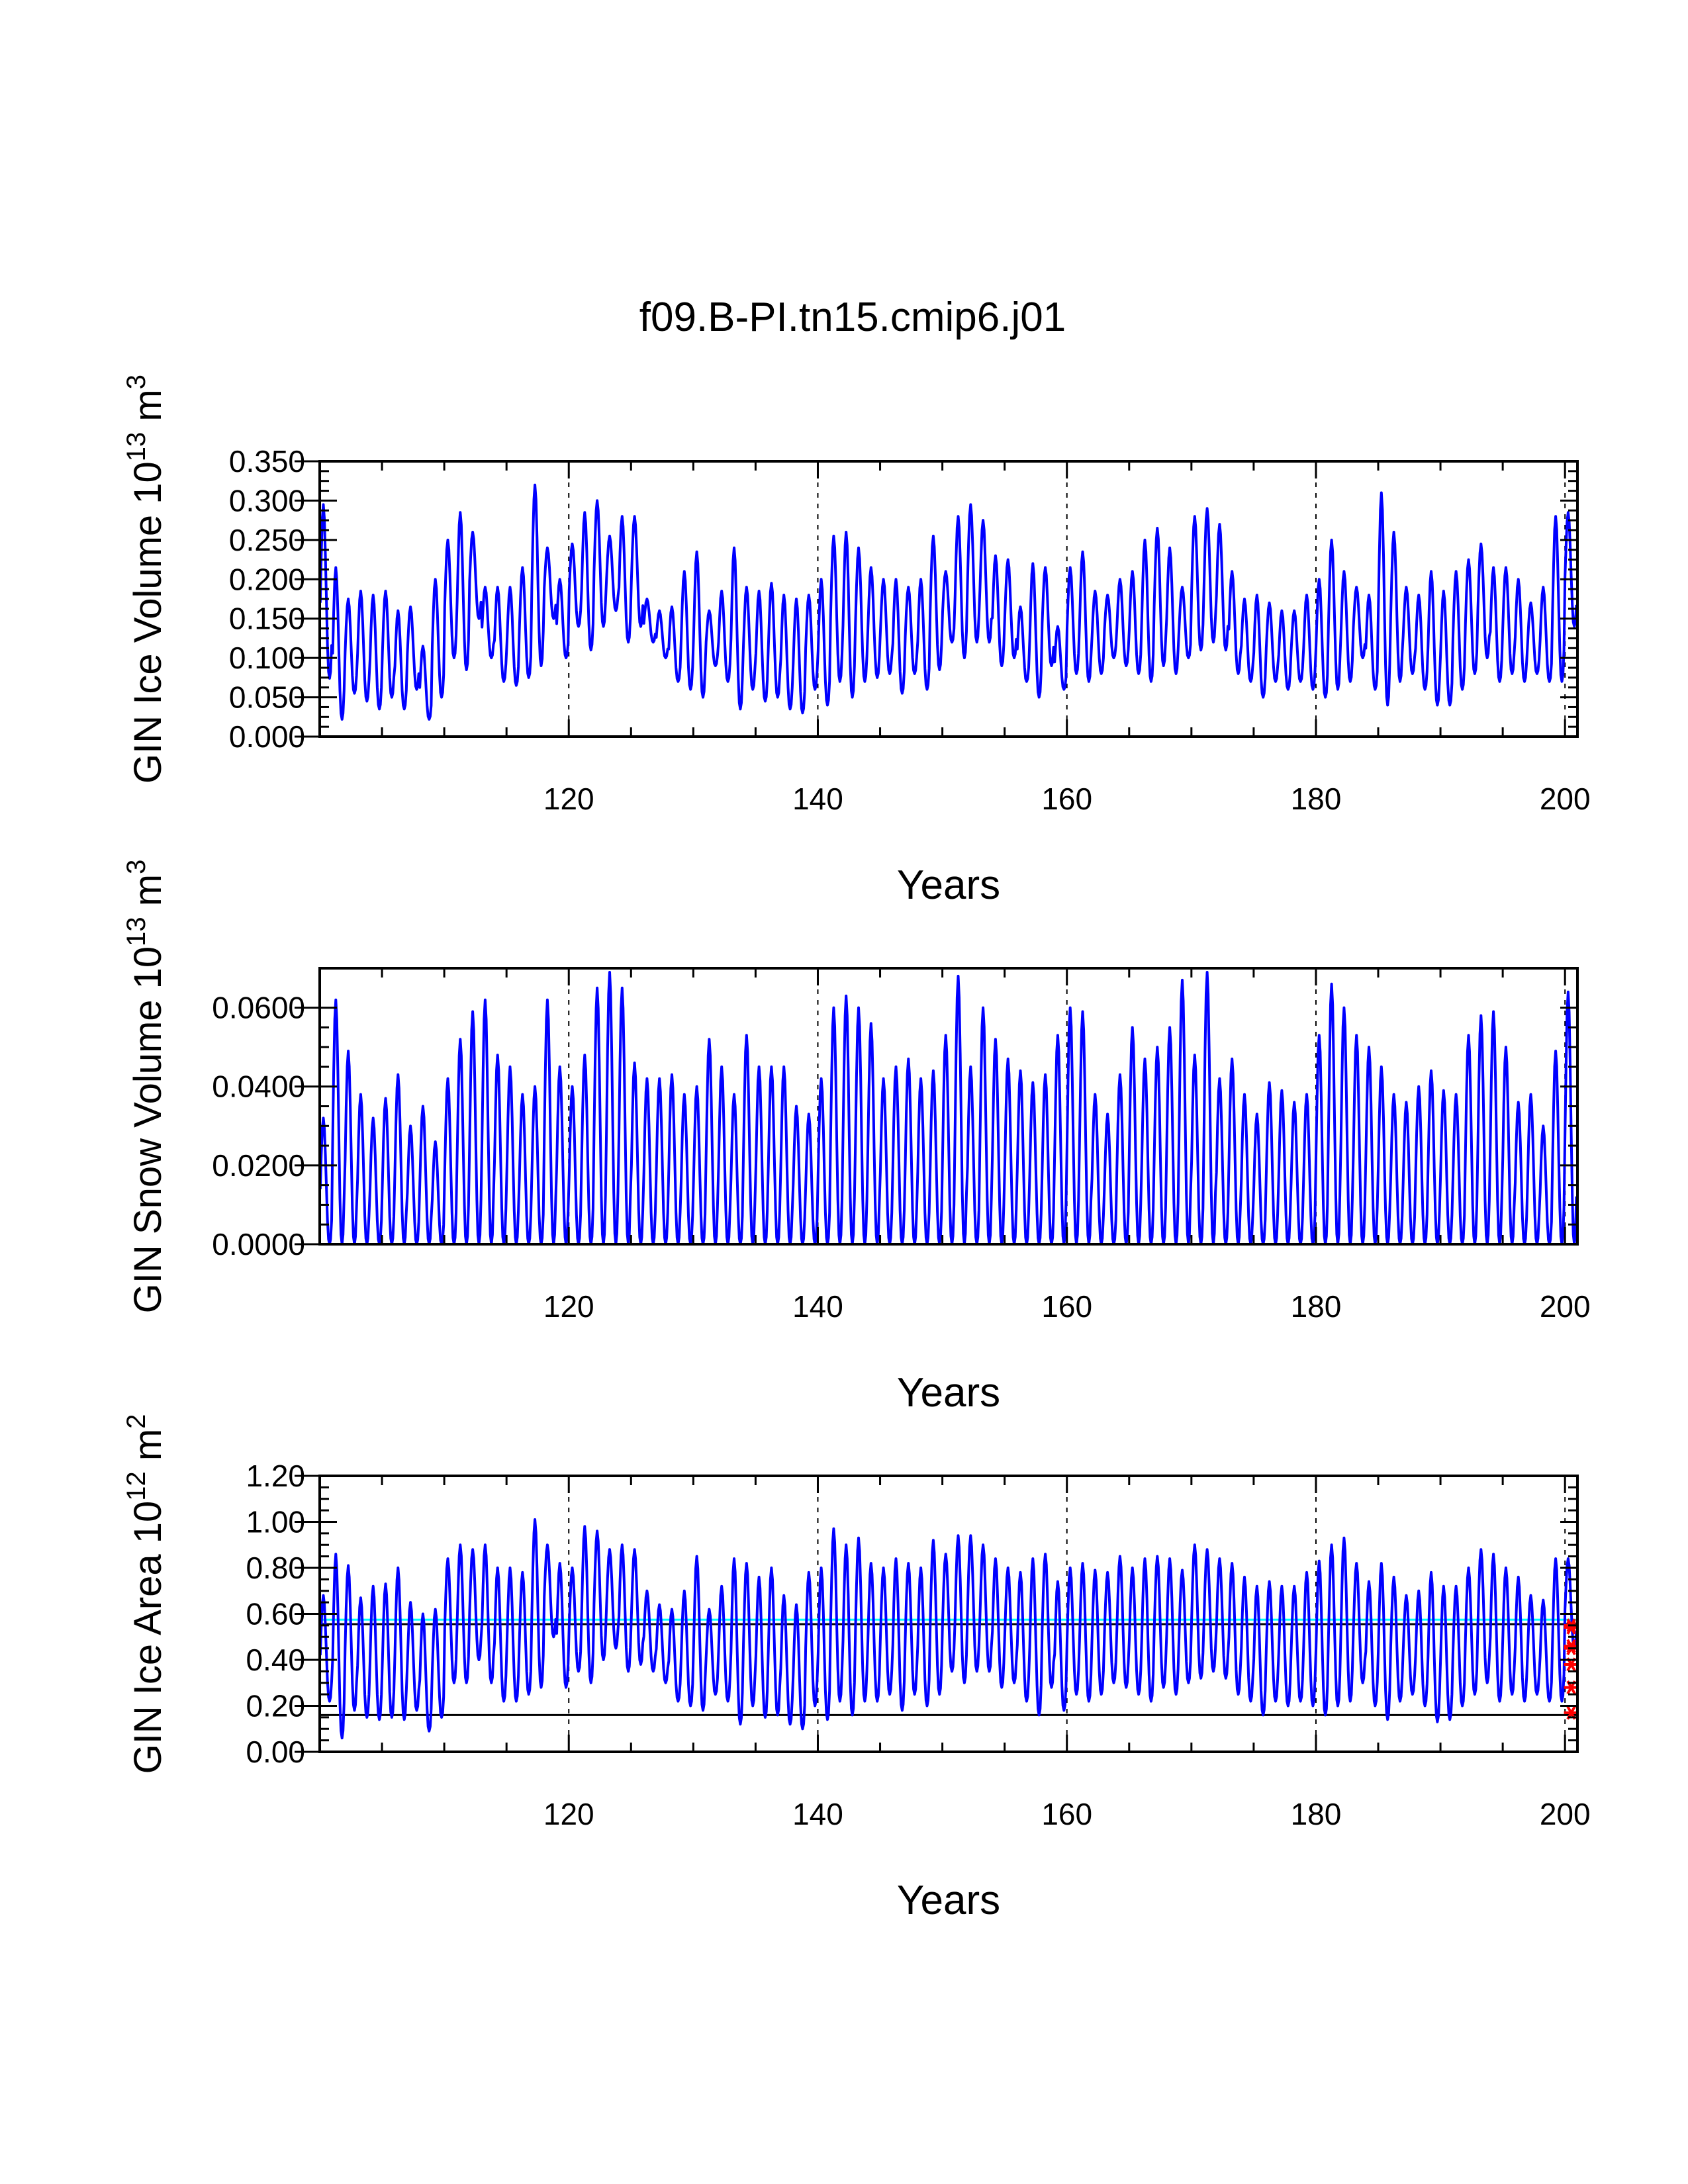  Describe the element at coordinates (948, 602) in the screenshot. I see `series-line-ice_volume` at that location.